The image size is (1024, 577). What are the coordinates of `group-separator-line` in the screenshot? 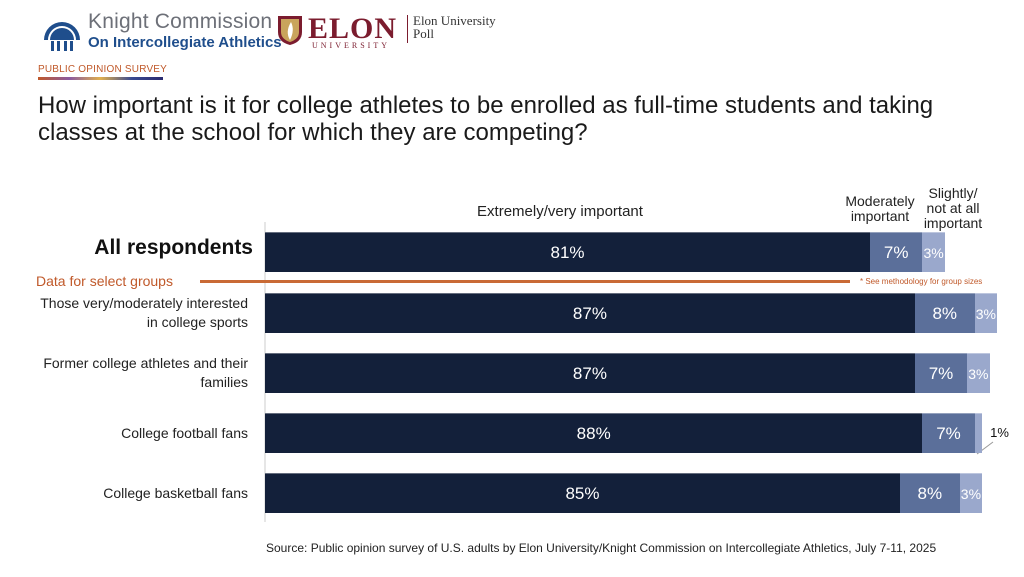 It's located at (525, 281).